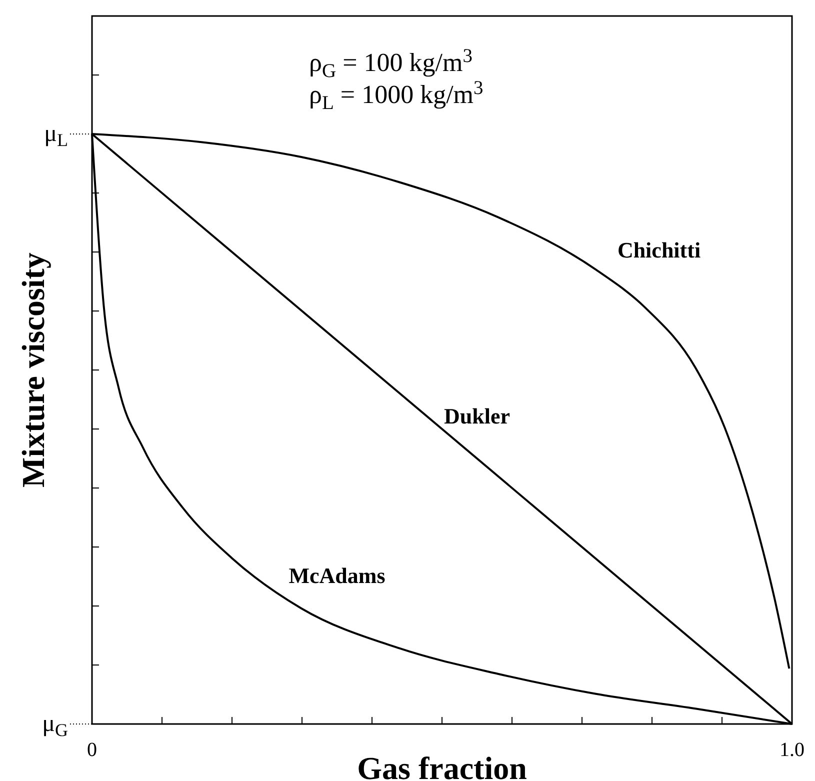 This screenshot has height=781, width=815. I want to click on y-axis-title: Mixture viscosity, so click(33, 370).